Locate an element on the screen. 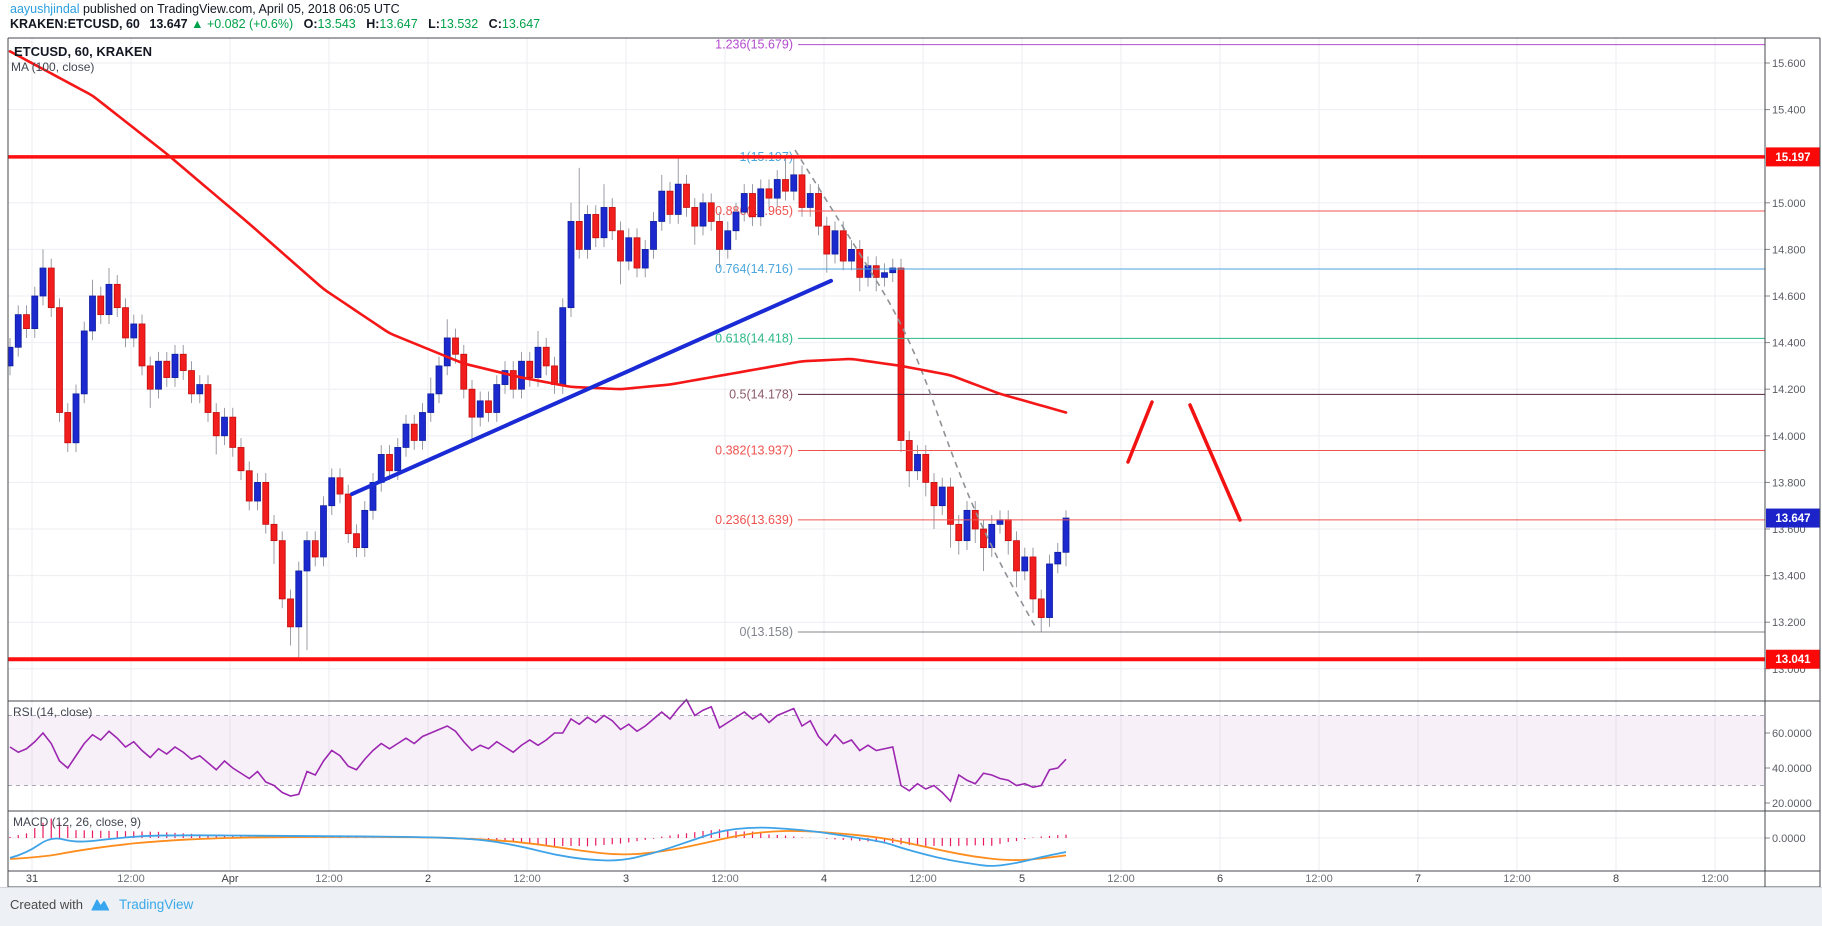 This screenshot has height=926, width=1822. last-price: 13.647 is located at coordinates (168, 24).